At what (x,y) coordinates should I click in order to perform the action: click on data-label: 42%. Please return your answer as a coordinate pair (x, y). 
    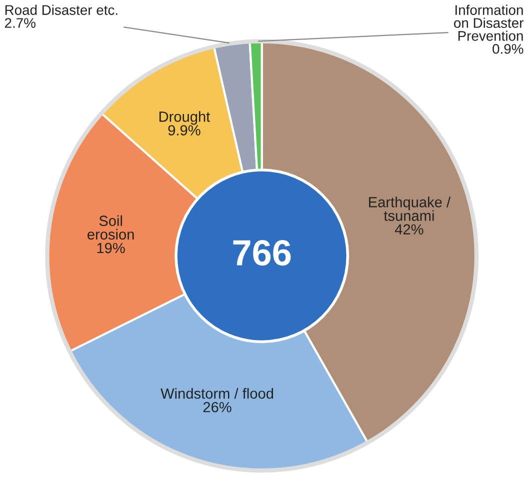
    Looking at the image, I should click on (409, 229).